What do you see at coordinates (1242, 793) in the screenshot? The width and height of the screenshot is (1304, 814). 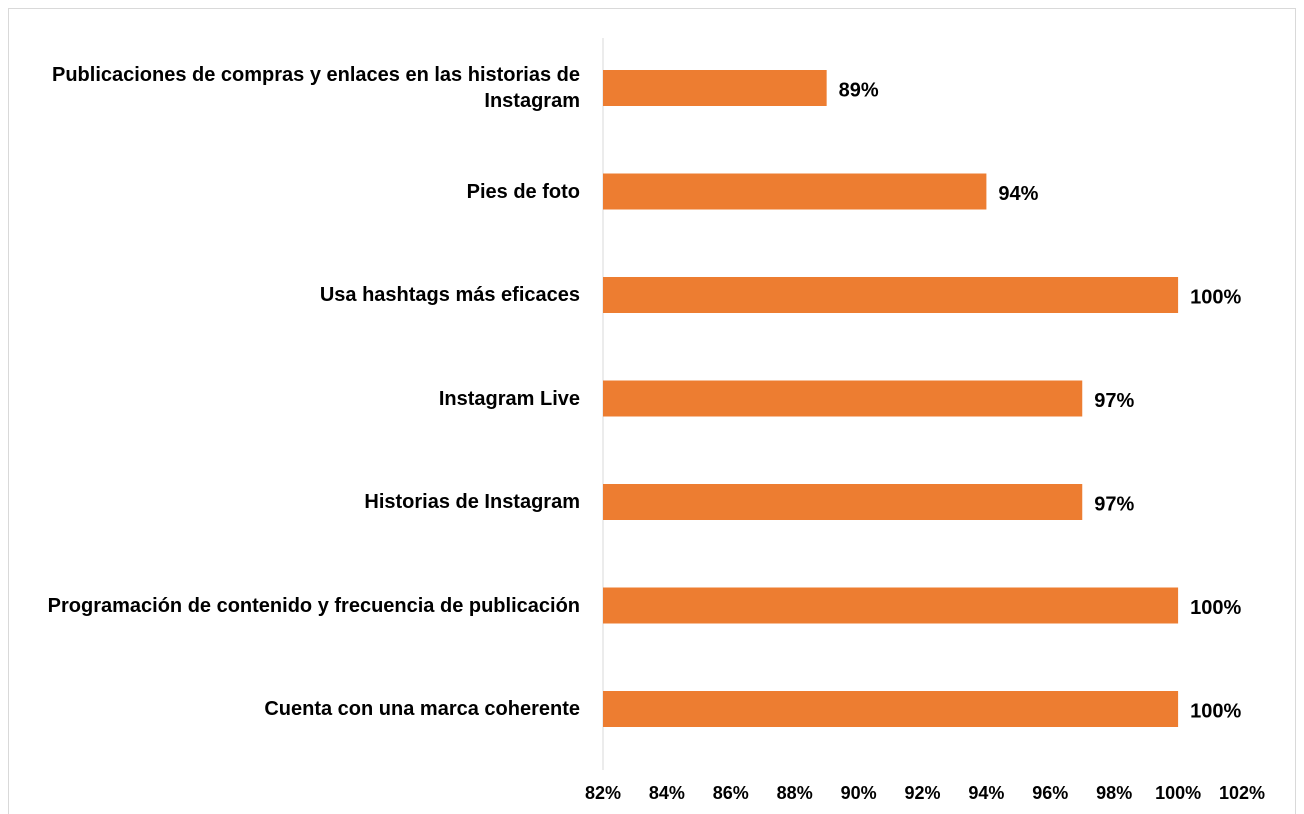 I see `x-tick-label: 102%` at bounding box center [1242, 793].